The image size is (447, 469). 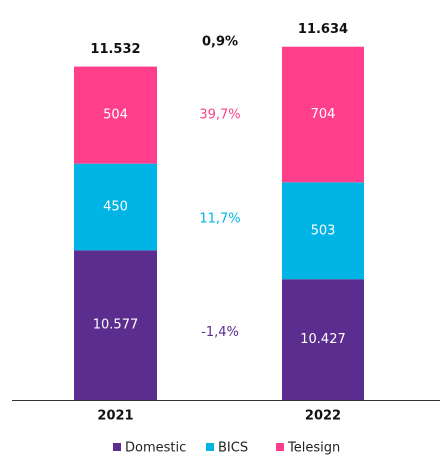 What do you see at coordinates (323, 416) in the screenshot?
I see `x-tick-label: 2022` at bounding box center [323, 416].